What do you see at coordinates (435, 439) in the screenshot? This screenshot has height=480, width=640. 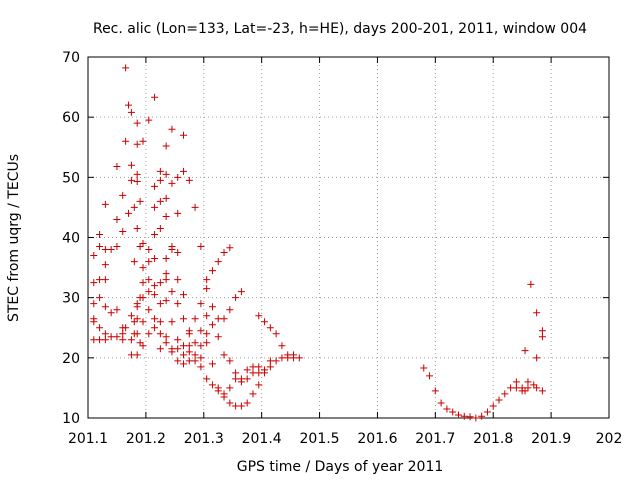 I see `x-tick-label: 201.7` at bounding box center [435, 439].